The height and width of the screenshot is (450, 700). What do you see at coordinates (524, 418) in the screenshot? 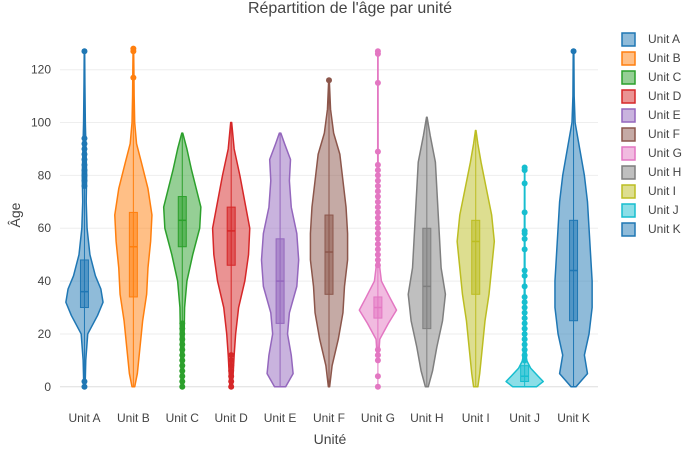
I see `x-tick-label: Unit J` at bounding box center [524, 418].